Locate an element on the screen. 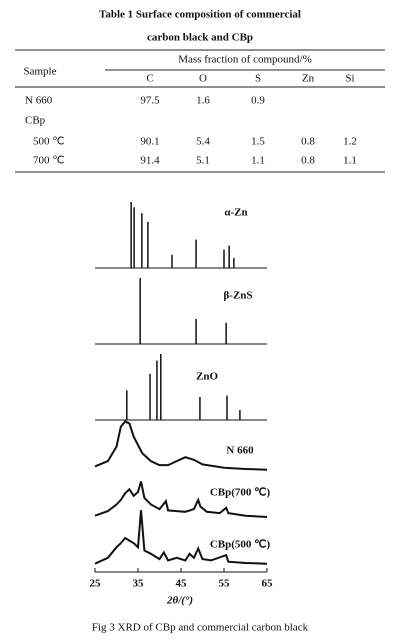  cell: 90.1 is located at coordinates (149, 142).